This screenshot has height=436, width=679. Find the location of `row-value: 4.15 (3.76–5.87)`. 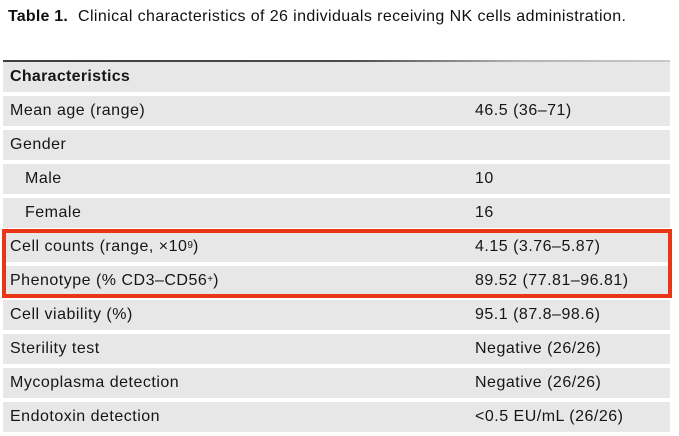

row-value: 4.15 (3.76–5.87) is located at coordinates (538, 246).